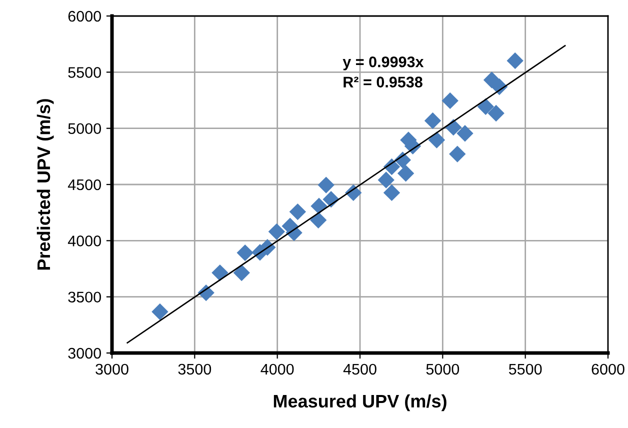 This screenshot has width=628, height=428. What do you see at coordinates (84, 297) in the screenshot?
I see `y-tick-label: 3500` at bounding box center [84, 297].